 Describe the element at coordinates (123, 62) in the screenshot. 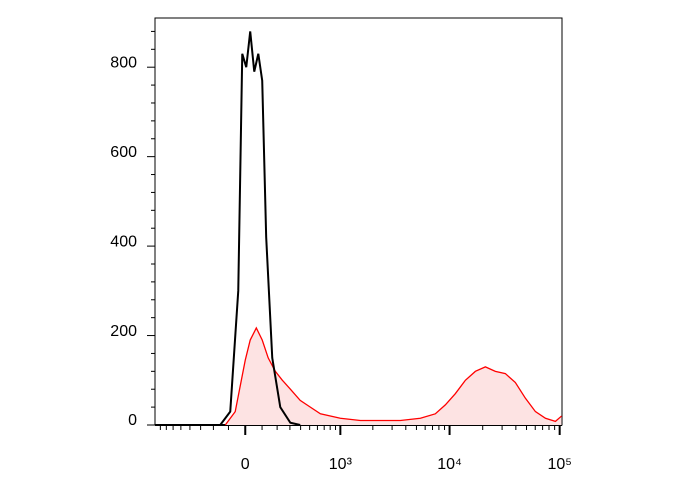

I see `y-tick-label: 800` at that location.